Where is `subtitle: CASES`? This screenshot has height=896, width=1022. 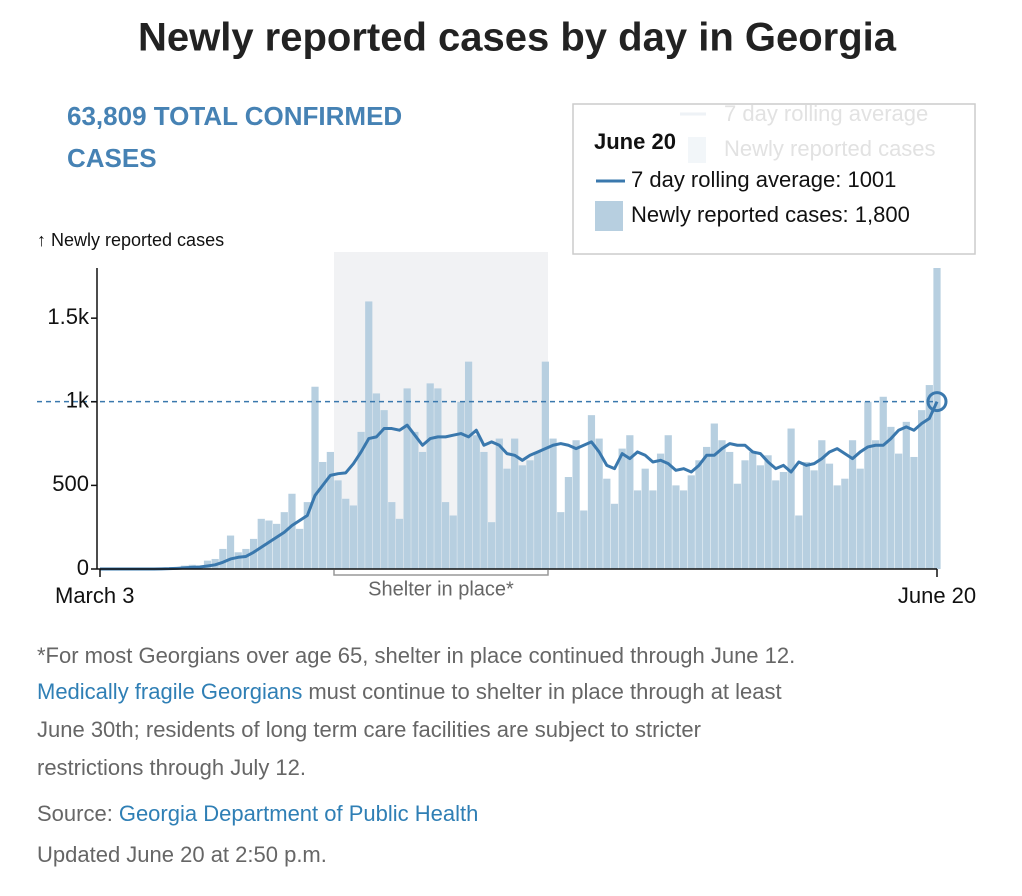
subtitle: CASES is located at coordinates (112, 158).